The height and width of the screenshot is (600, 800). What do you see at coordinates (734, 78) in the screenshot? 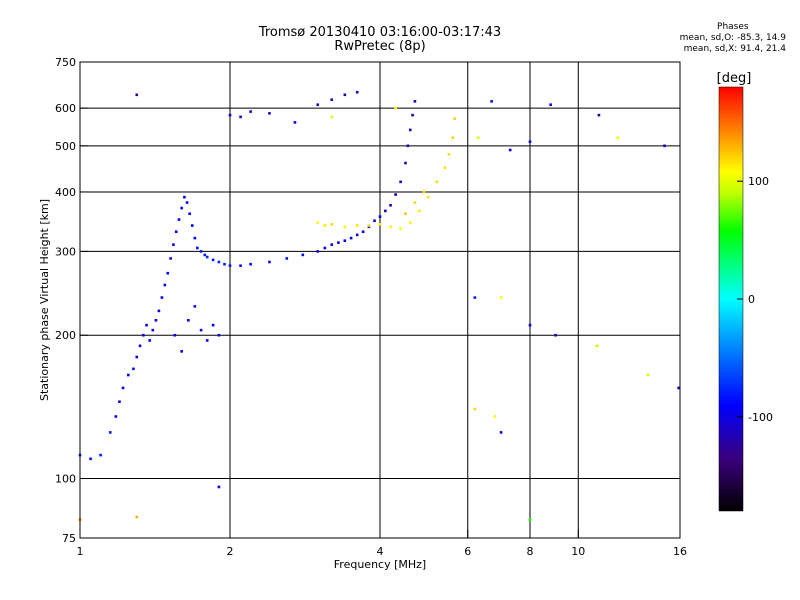
I see `colorbar-label: [deg]` at bounding box center [734, 78].